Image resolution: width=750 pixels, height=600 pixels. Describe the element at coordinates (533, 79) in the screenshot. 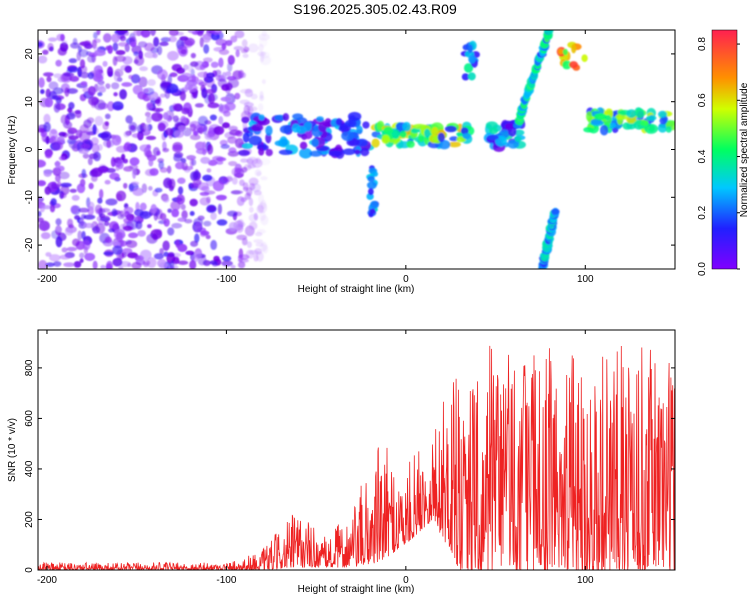

I see `spectrogram-feature-chirp` at that location.